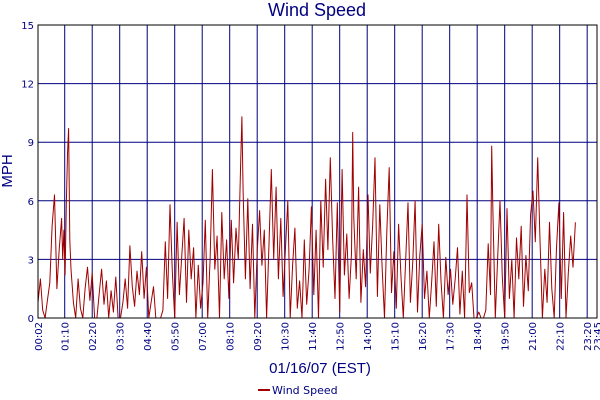 Image resolution: width=600 pixels, height=400 pixels. Describe the element at coordinates (8, 170) in the screenshot. I see `y-axis-label: MPH` at that location.